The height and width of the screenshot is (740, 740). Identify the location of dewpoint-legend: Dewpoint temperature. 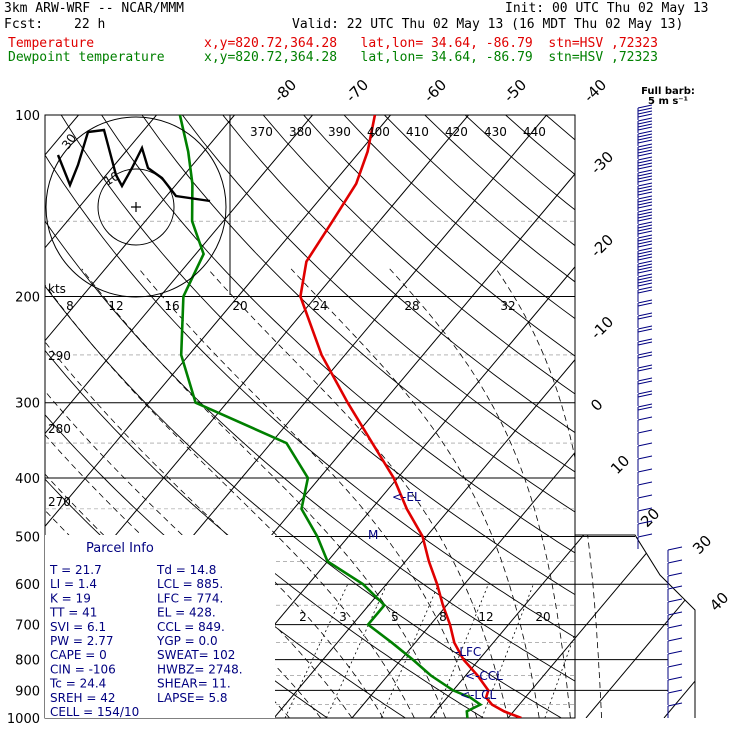
(86, 57).